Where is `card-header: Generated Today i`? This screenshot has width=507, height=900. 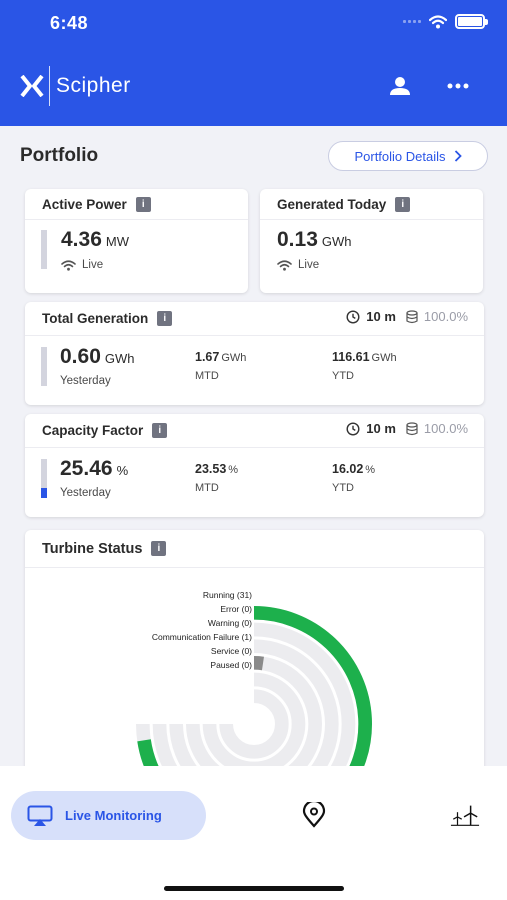 card-header: Generated Today i is located at coordinates (371, 204).